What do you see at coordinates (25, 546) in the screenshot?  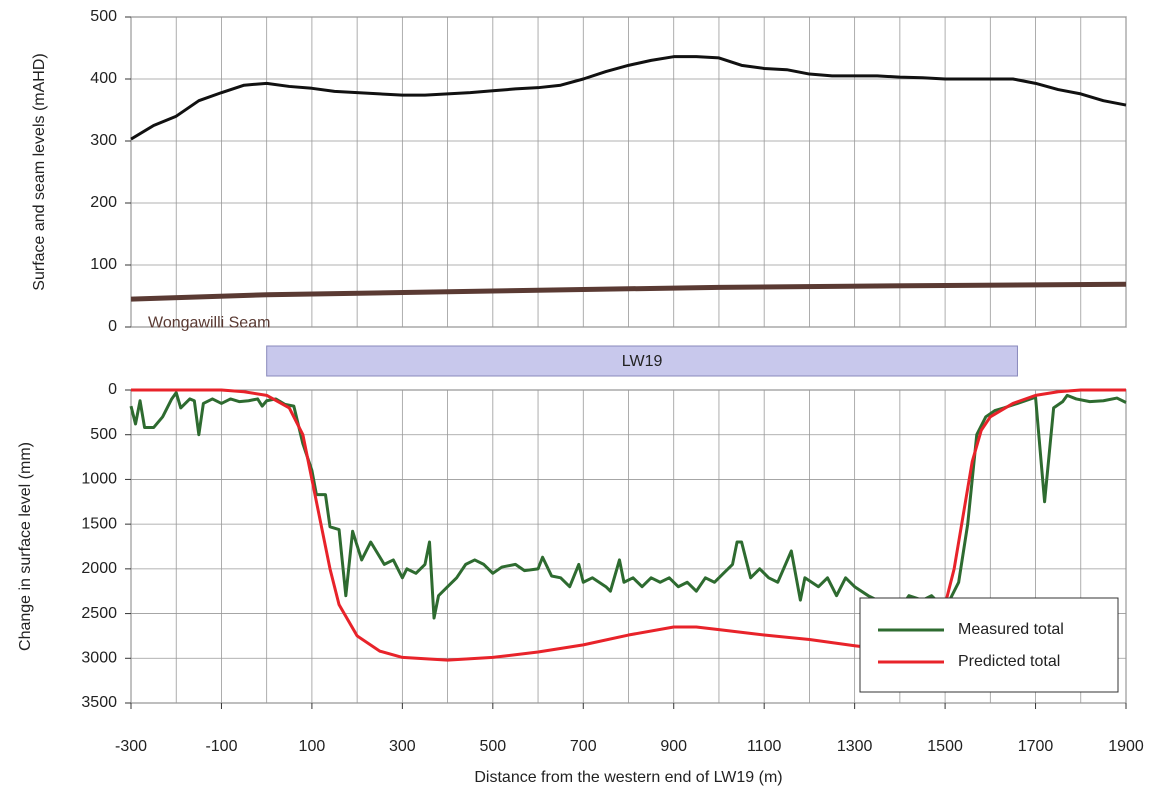 I see `y-axis-label: Change in surface level (mm)` at bounding box center [25, 546].